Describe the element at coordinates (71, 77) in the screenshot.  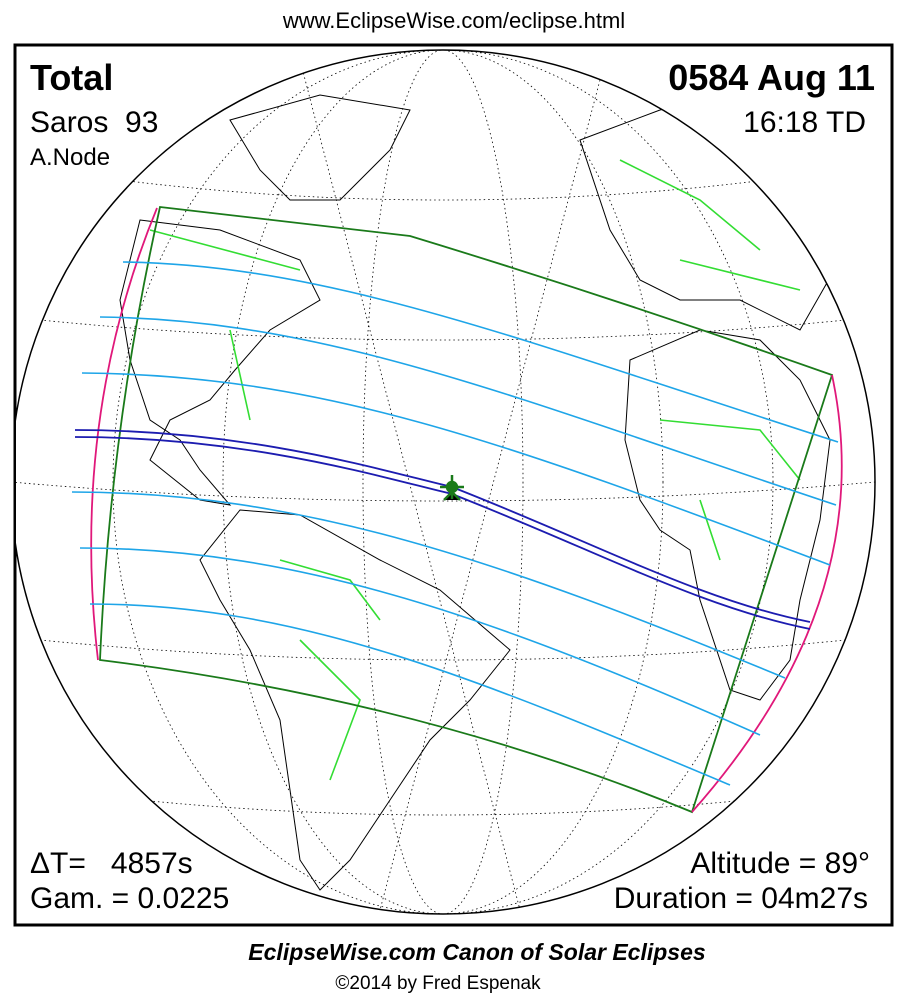
I see `eclipse-type: Total` at that location.